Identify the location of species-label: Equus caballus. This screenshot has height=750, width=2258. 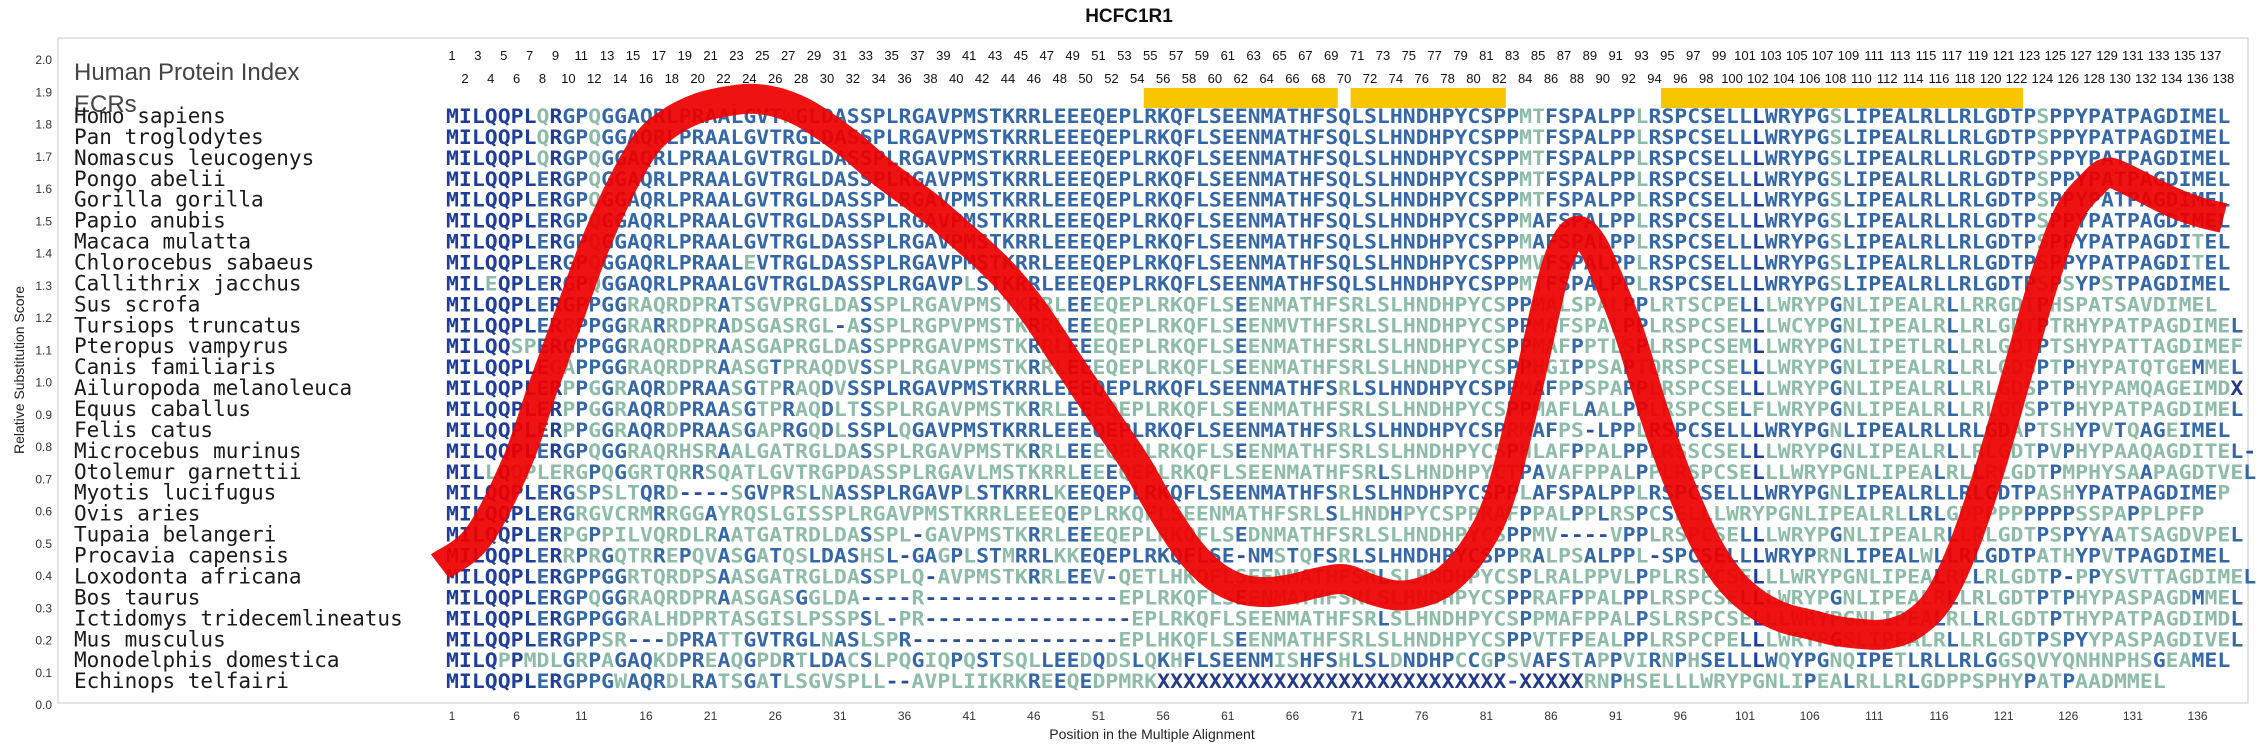
(162, 409).